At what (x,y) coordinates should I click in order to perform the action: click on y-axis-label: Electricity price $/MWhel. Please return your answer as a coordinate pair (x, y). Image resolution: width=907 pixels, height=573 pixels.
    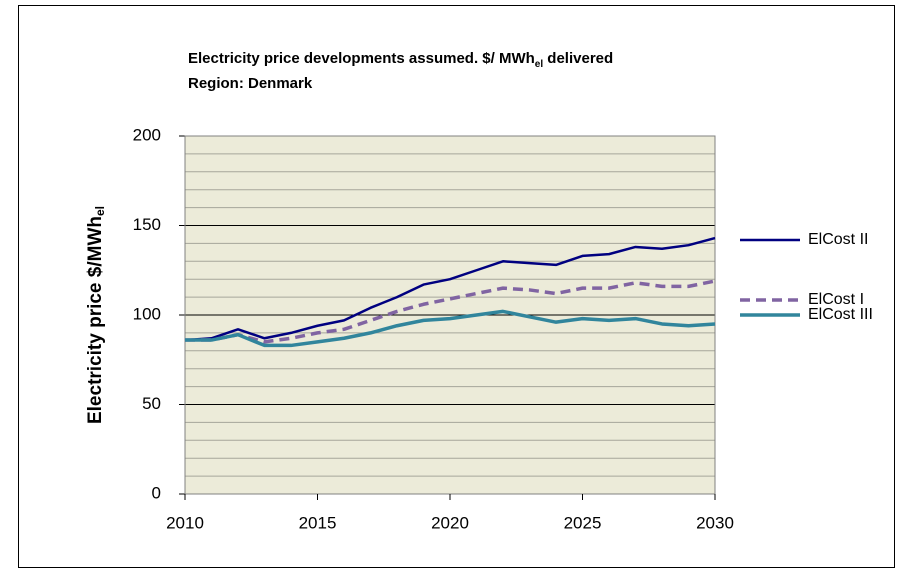
    Looking at the image, I should click on (96, 315).